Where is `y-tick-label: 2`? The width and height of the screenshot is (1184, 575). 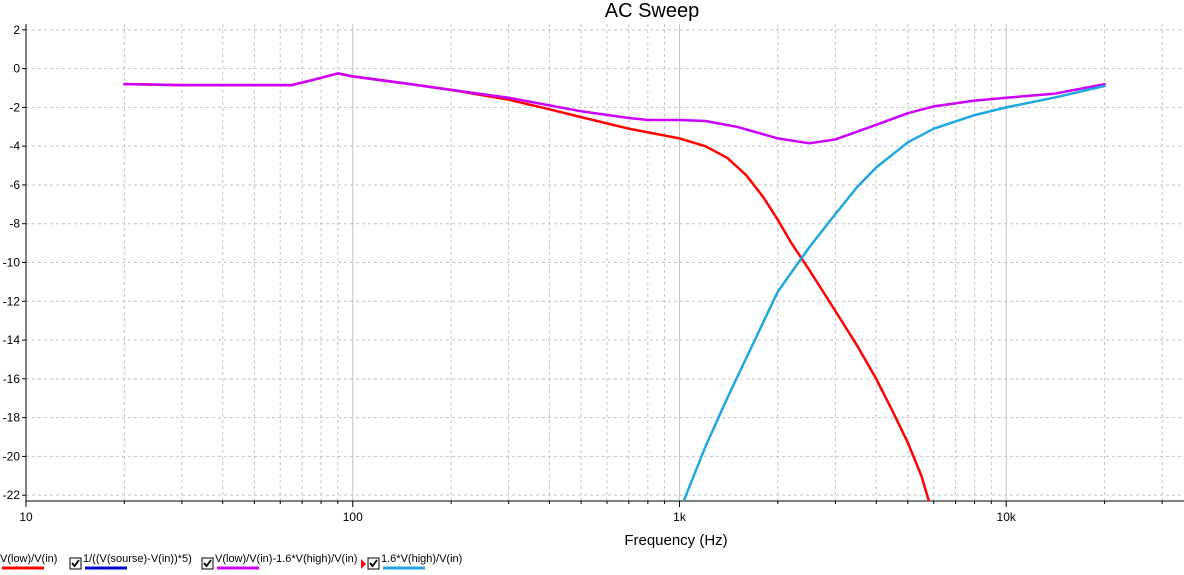 y-tick-label: 2 is located at coordinates (16, 30).